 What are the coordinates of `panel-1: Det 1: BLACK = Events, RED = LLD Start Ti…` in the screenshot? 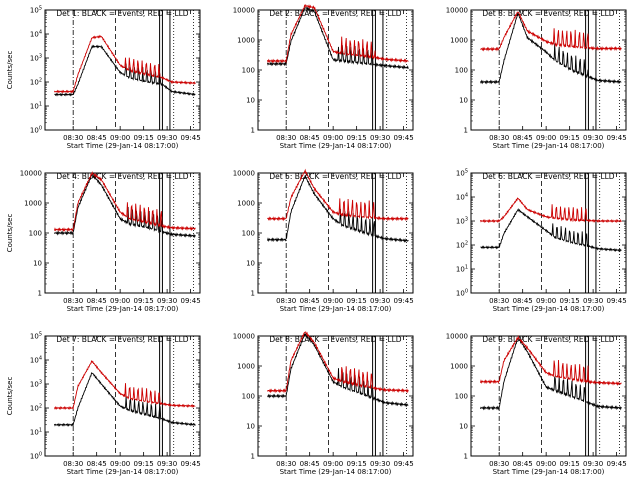 It's located at (103, 78).